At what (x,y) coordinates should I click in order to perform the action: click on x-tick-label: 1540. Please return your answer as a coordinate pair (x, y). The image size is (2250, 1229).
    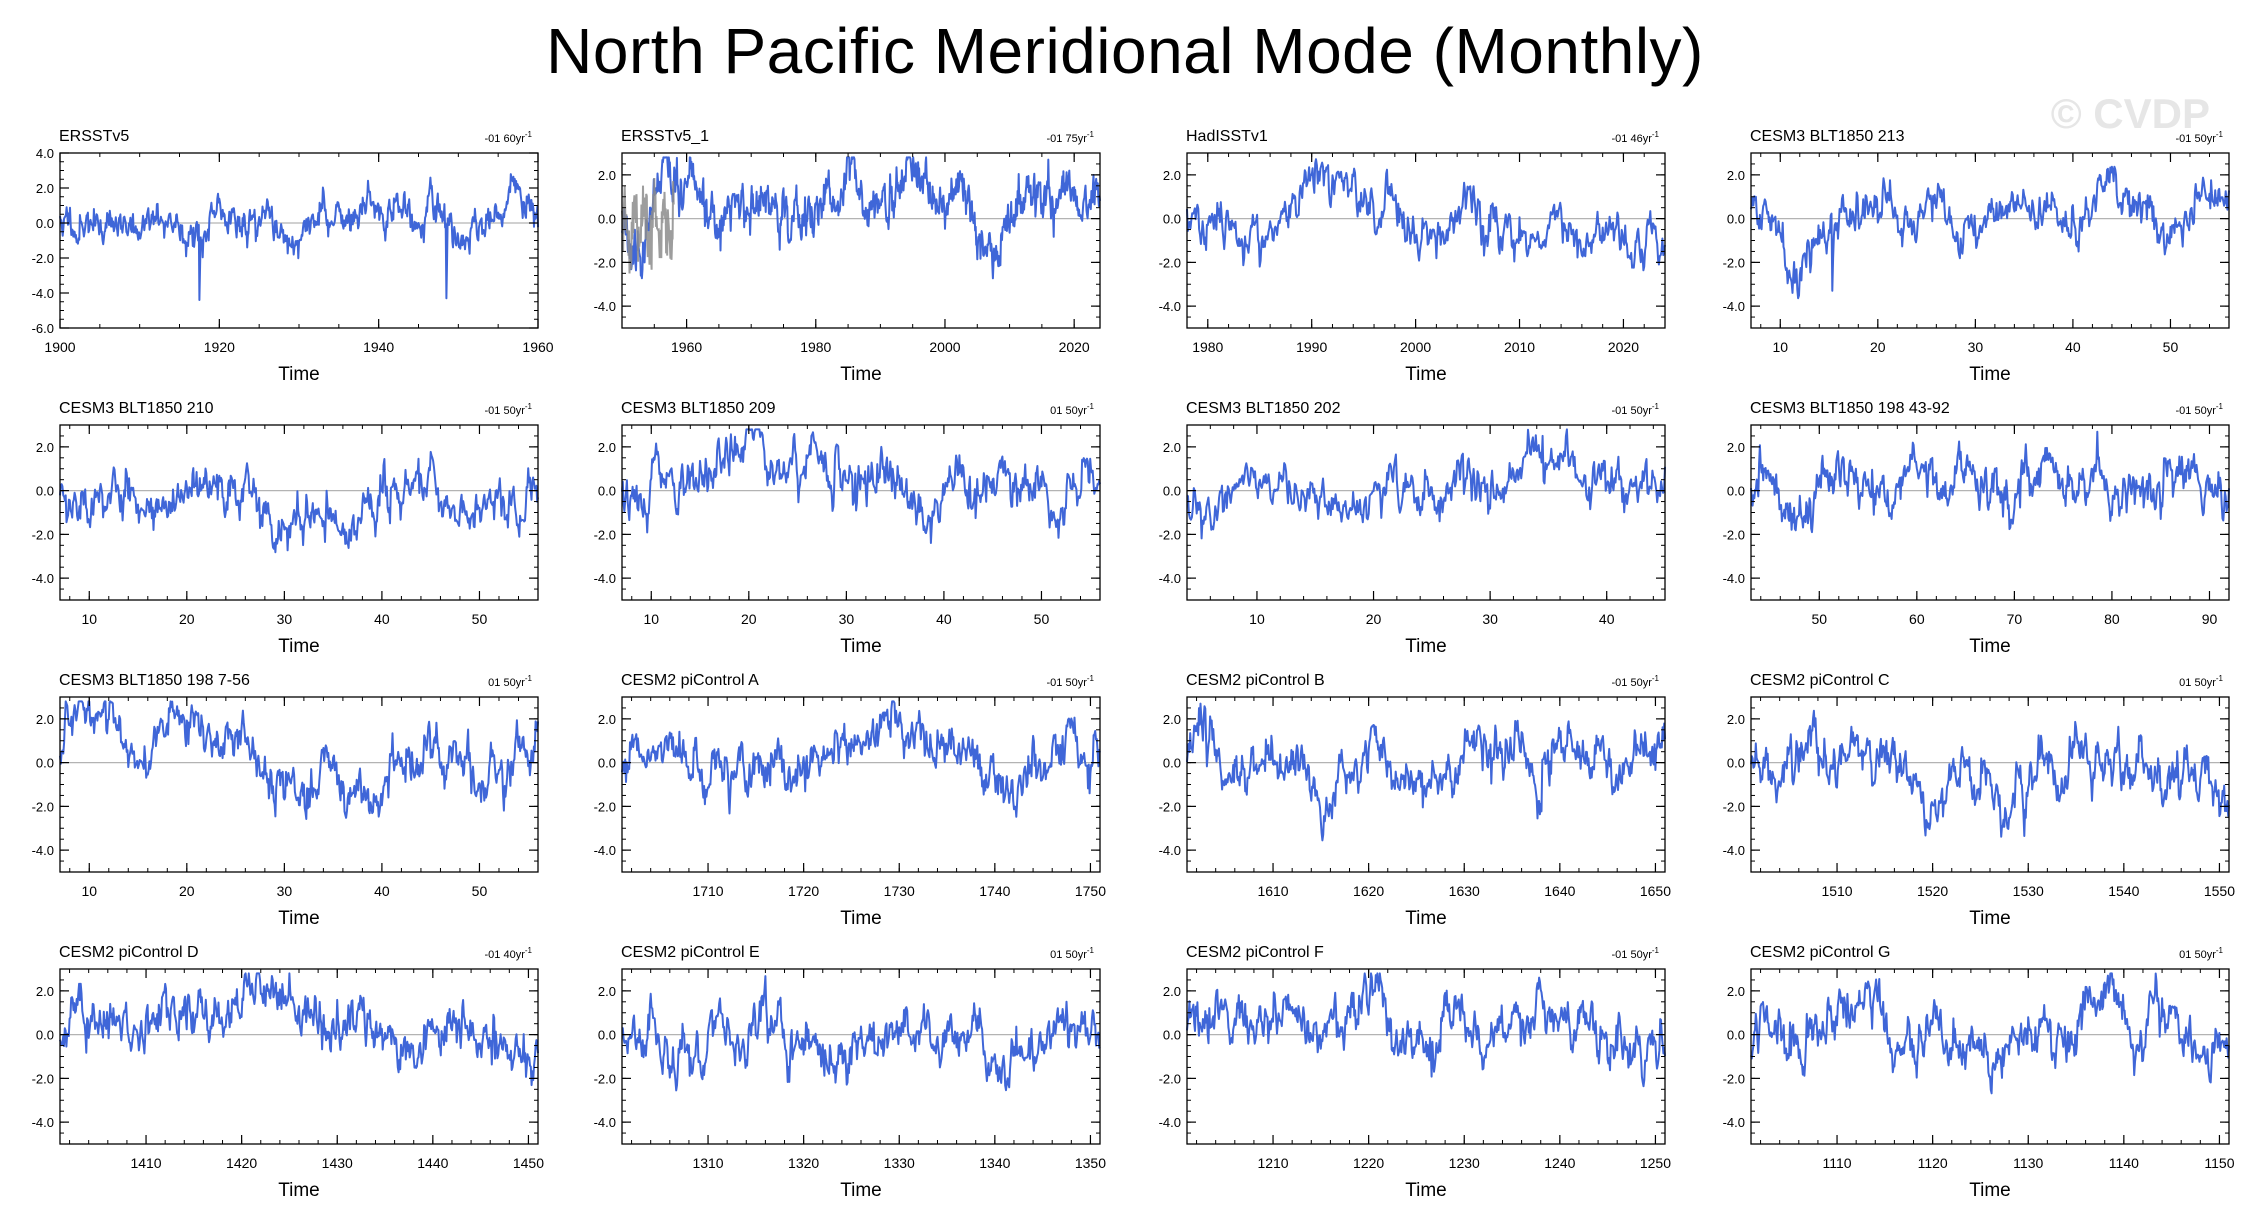
    Looking at the image, I should click on (2123, 891).